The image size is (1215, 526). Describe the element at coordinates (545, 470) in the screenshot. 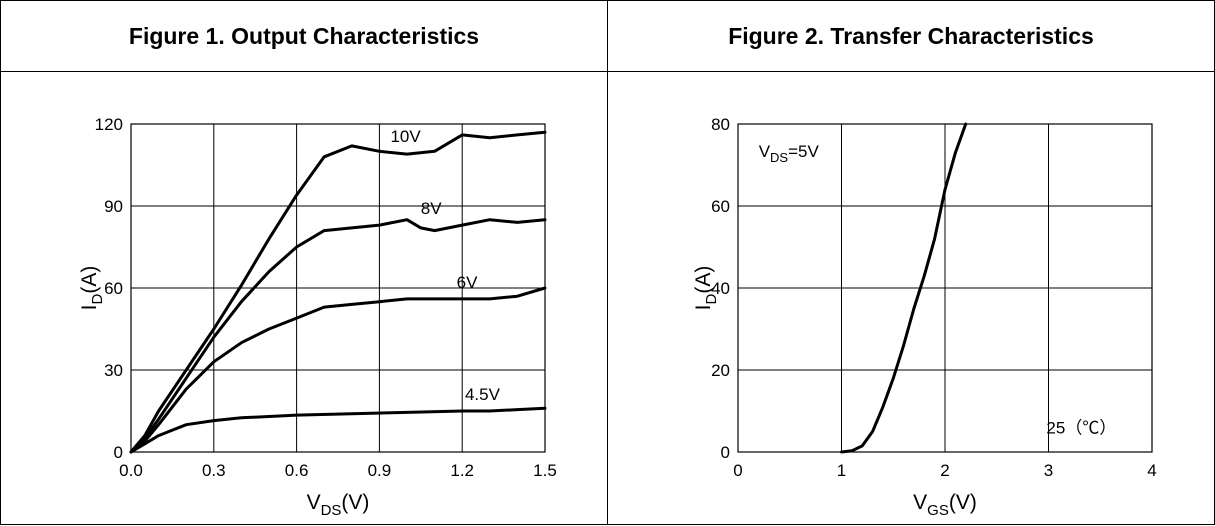

I see `x-tick-label: 1.5` at that location.